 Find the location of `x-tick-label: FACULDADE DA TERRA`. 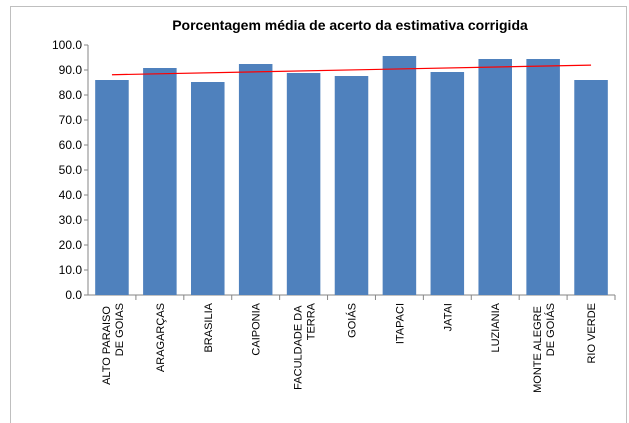

x-tick-label: FACULDADE DA TERRA is located at coordinates (305, 345).